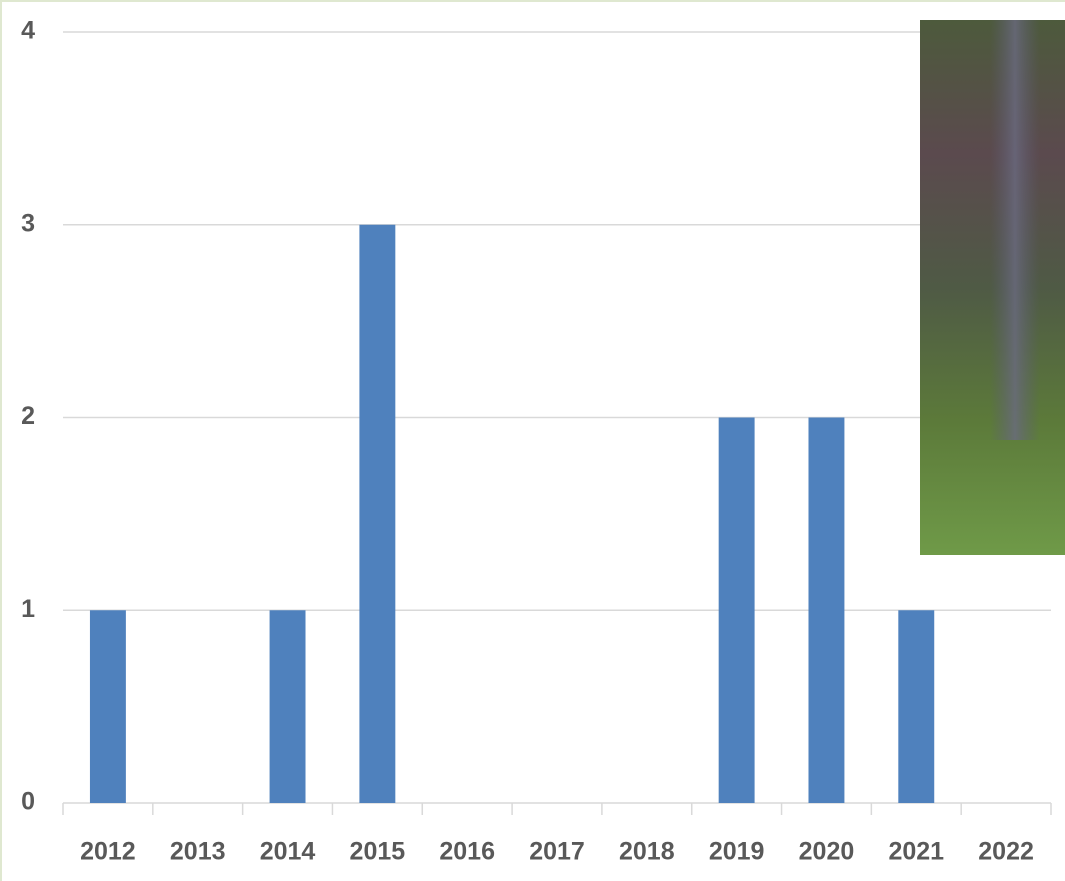  I want to click on x-tick-label: 2019, so click(737, 852).